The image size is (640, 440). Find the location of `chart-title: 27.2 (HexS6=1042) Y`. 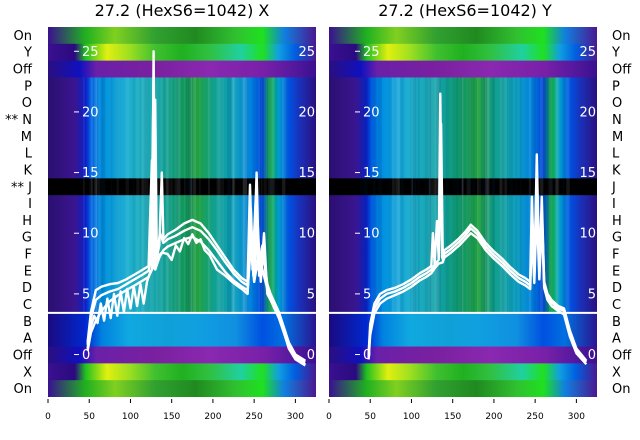

chart-title: 27.2 (HexS6=1042) Y is located at coordinates (465, 10).